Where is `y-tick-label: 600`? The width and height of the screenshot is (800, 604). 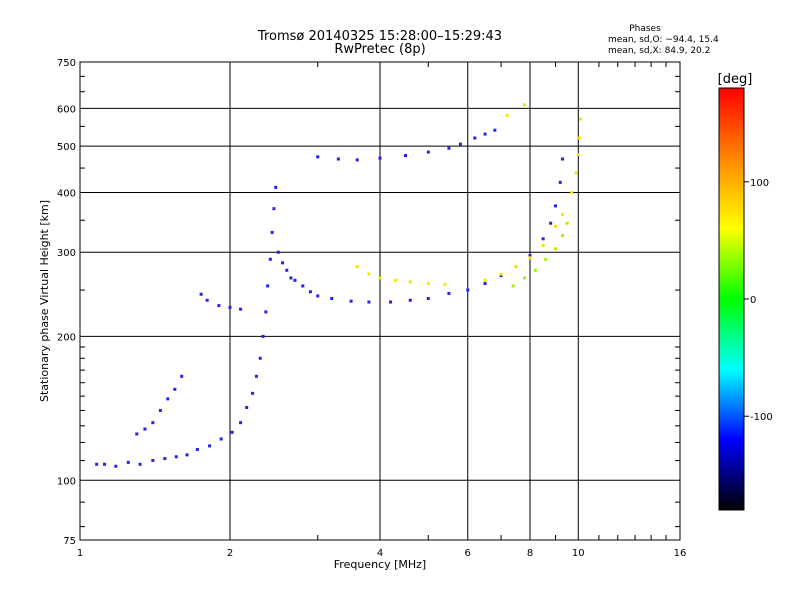
y-tick-label: 600 is located at coordinates (66, 109).